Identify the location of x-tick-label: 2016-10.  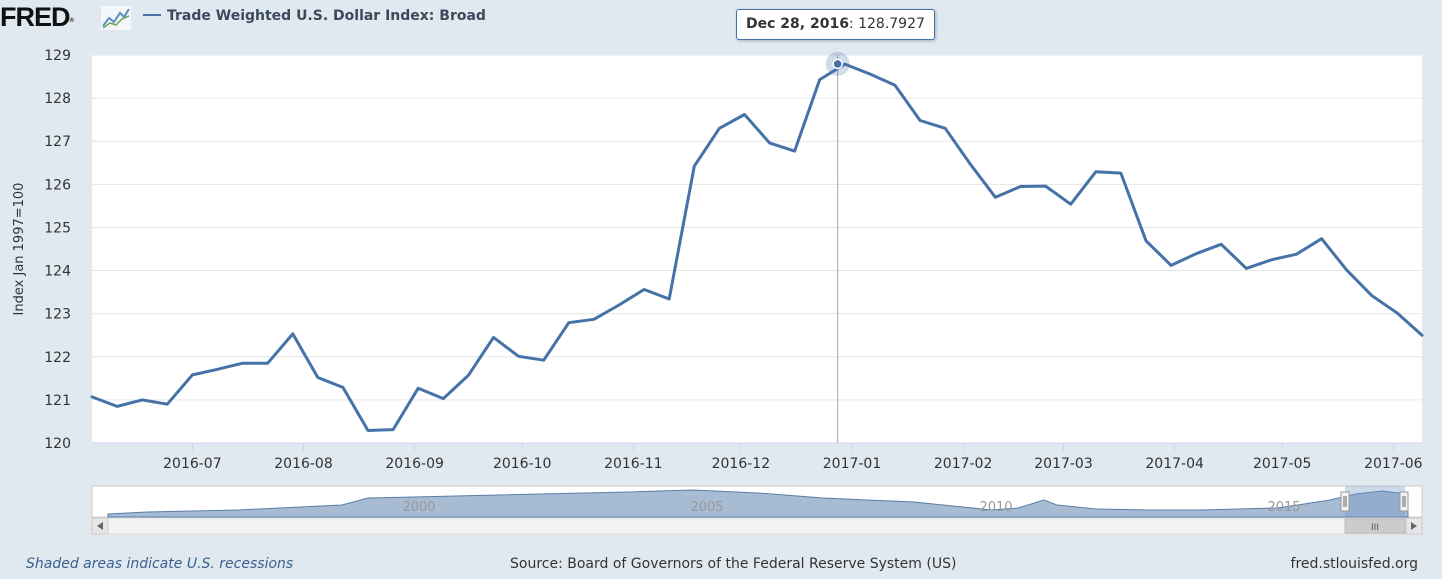
(522, 464).